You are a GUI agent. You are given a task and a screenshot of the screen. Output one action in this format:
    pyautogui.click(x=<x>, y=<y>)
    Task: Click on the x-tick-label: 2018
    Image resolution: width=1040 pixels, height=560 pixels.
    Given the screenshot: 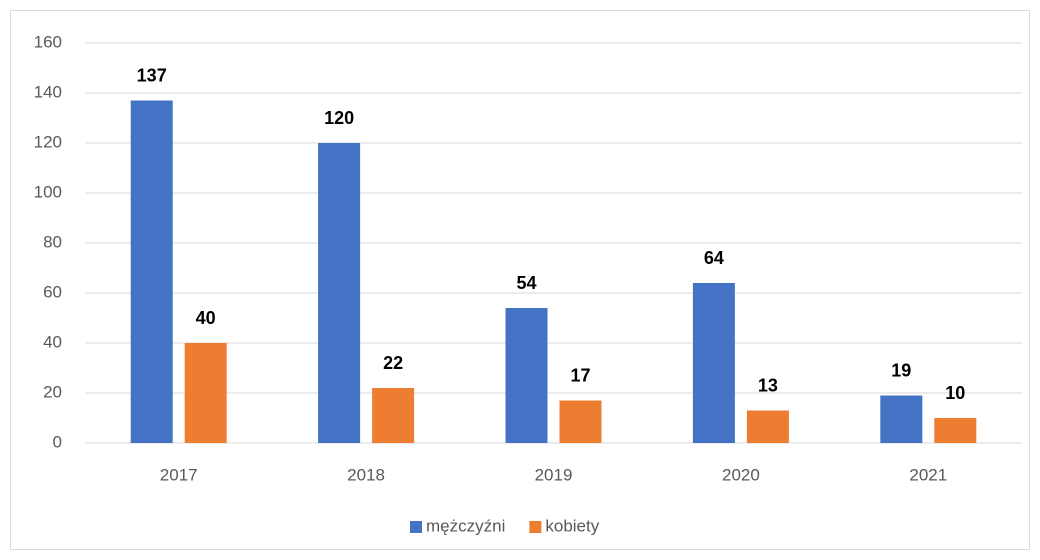 What is the action you would take?
    pyautogui.click(x=366, y=474)
    